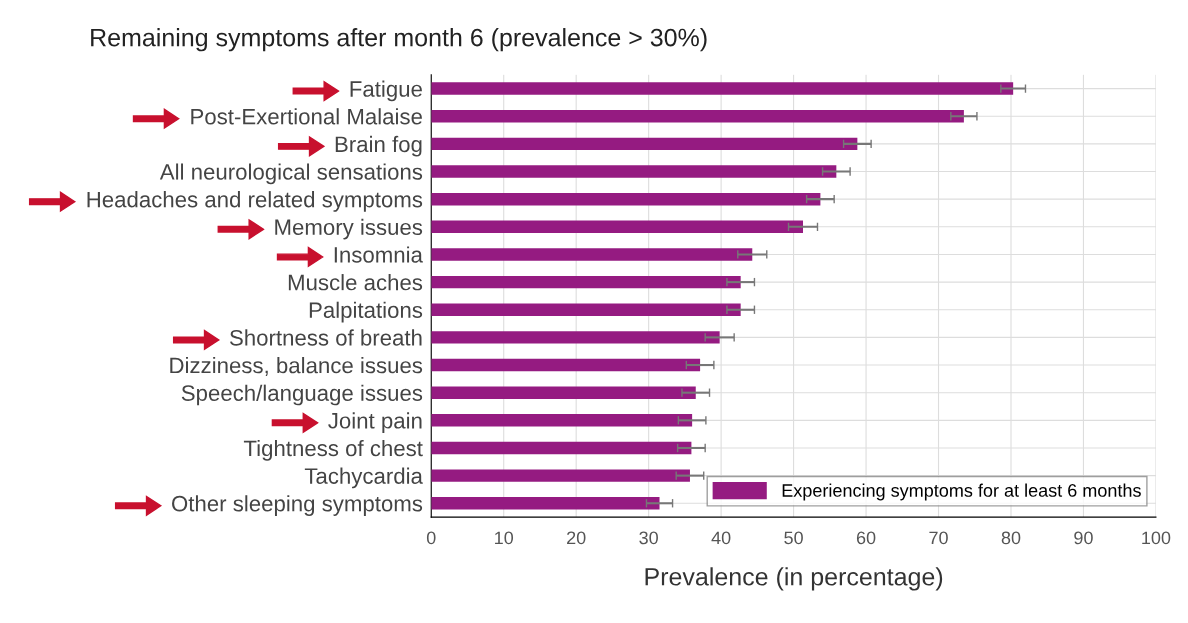  What do you see at coordinates (297, 505) in the screenshot?
I see `y-tick-label: Other sleeping symptoms` at bounding box center [297, 505].